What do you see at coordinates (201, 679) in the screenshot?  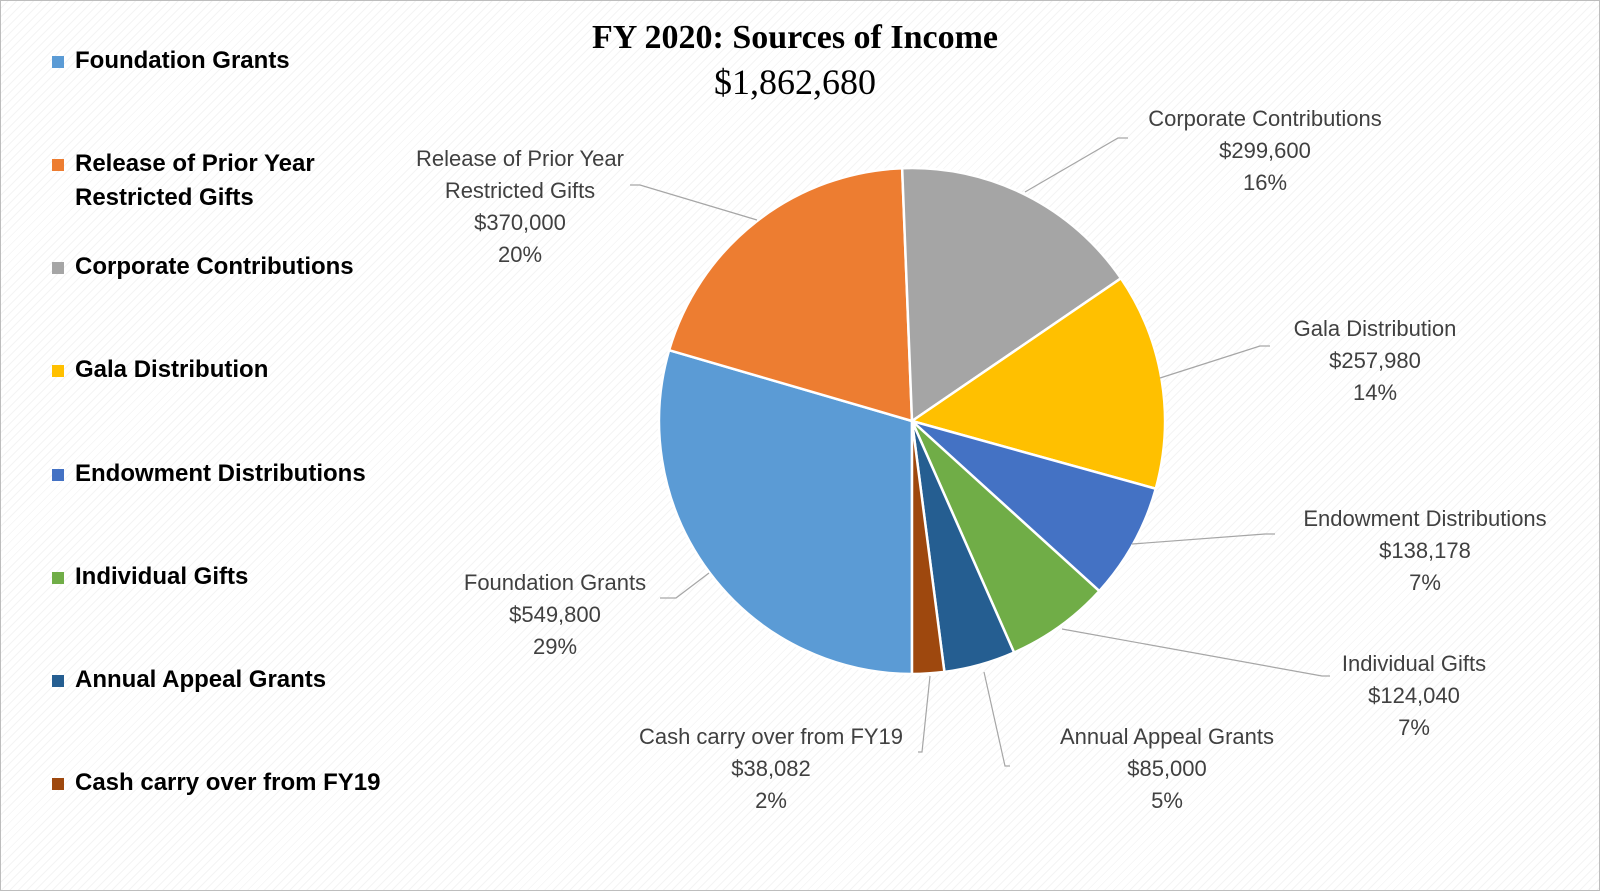 I see `legend-label-line: Annual Appeal Grants` at bounding box center [201, 679].